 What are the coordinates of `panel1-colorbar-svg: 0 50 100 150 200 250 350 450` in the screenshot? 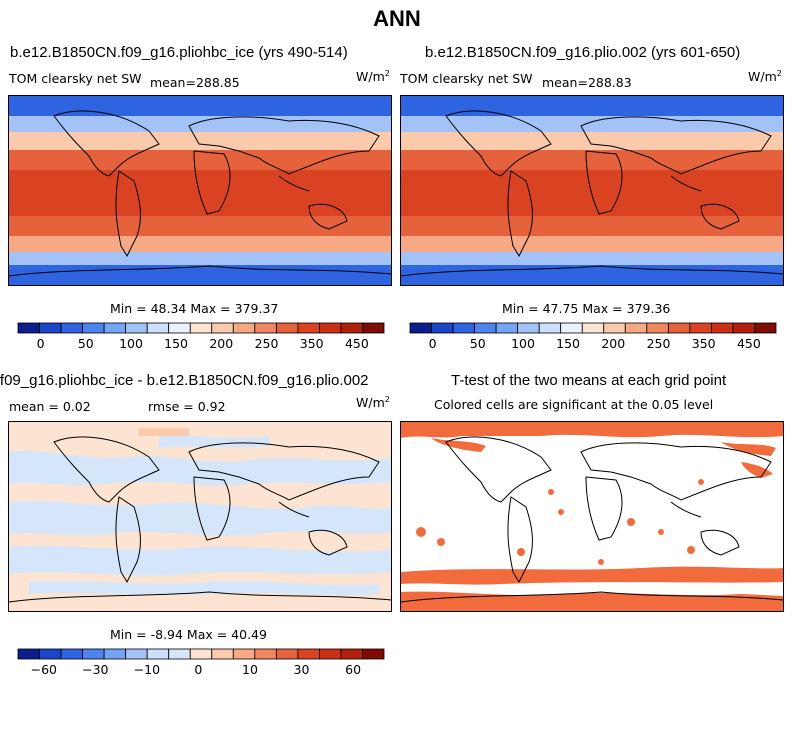 It's located at (201, 336).